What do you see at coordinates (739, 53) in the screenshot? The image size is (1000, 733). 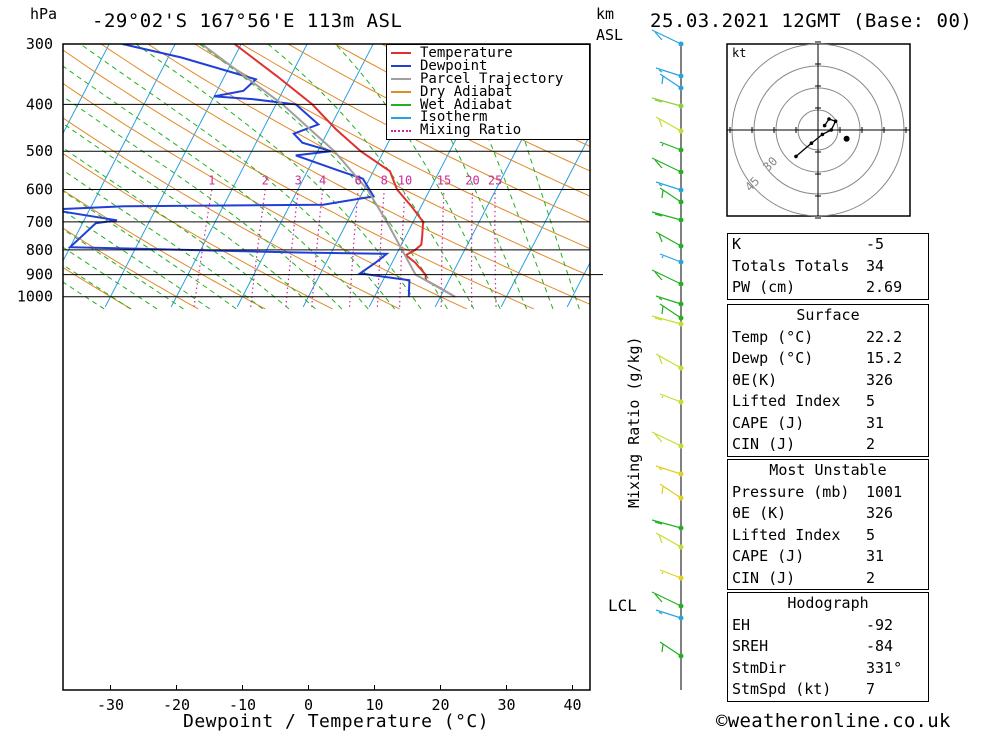 I see `hodograph-unit-label: kt` at bounding box center [739, 53].